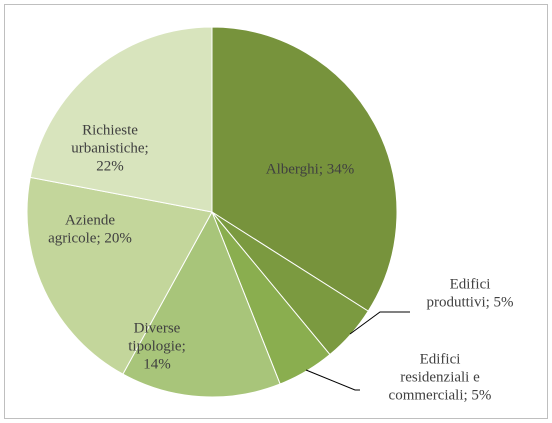 The height and width of the screenshot is (423, 552). What do you see at coordinates (157, 346) in the screenshot?
I see `data-label: tipologie;` at bounding box center [157, 346].